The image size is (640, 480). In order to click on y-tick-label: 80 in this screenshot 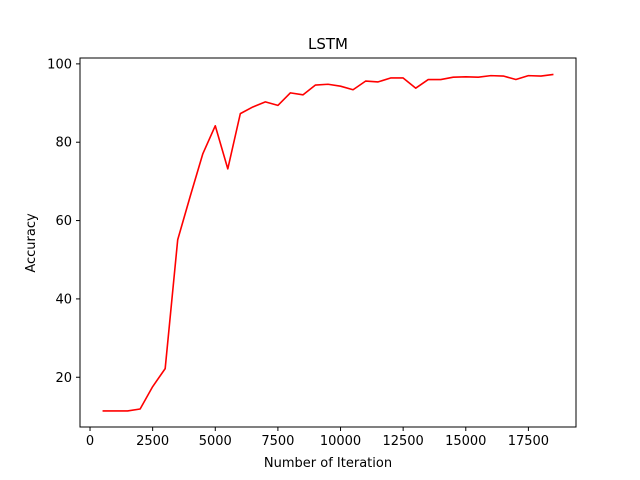, I will do `click(63, 143)`.